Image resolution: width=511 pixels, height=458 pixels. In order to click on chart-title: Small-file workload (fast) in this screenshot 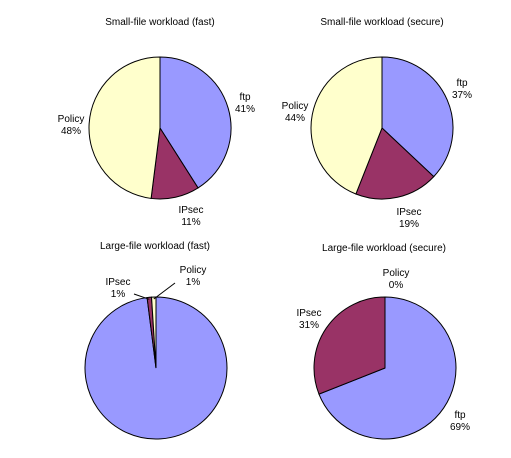, I will do `click(159, 22)`.